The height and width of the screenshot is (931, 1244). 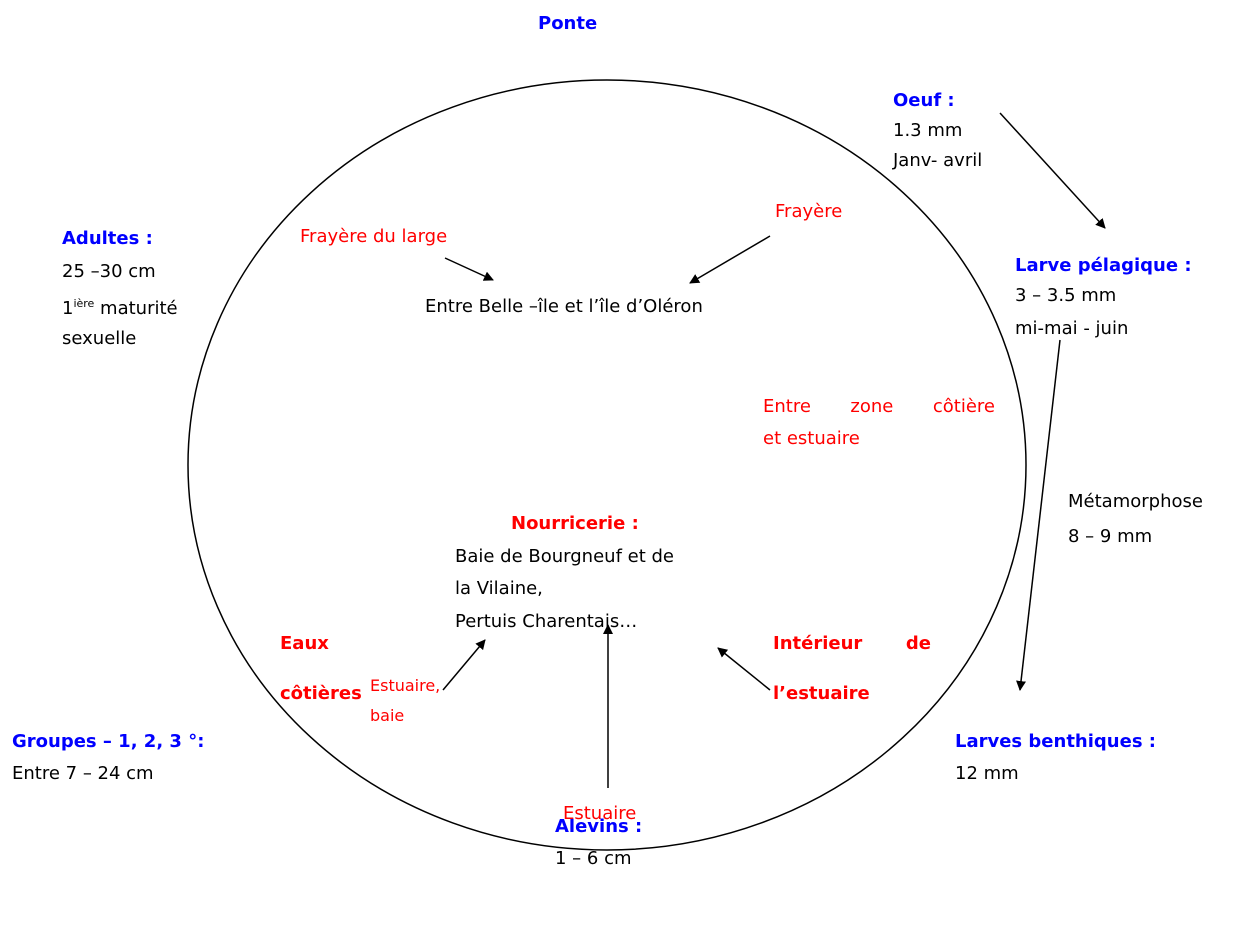 I want to click on habitat-label: baie, so click(x=387, y=715).